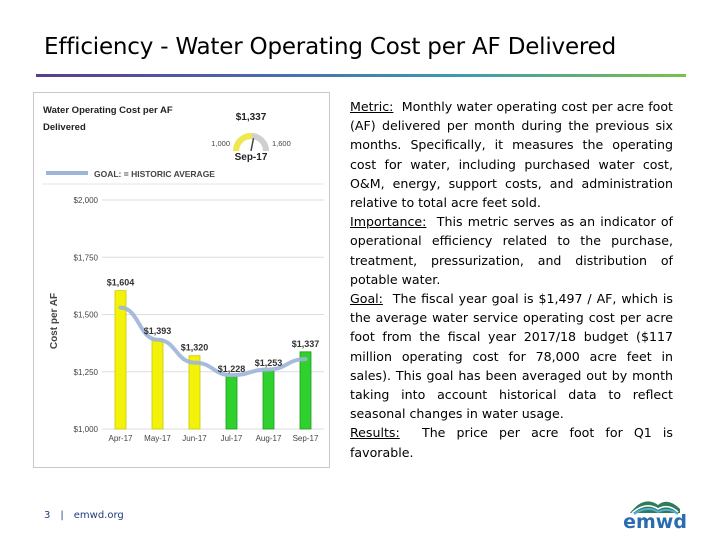 The width and height of the screenshot is (720, 540). I want to click on data-label: $1,604, so click(121, 283).